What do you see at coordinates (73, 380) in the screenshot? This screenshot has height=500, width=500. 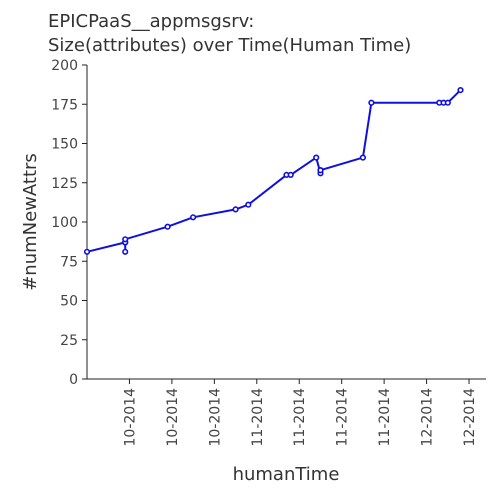 I see `y-tick-label: 0` at bounding box center [73, 380].